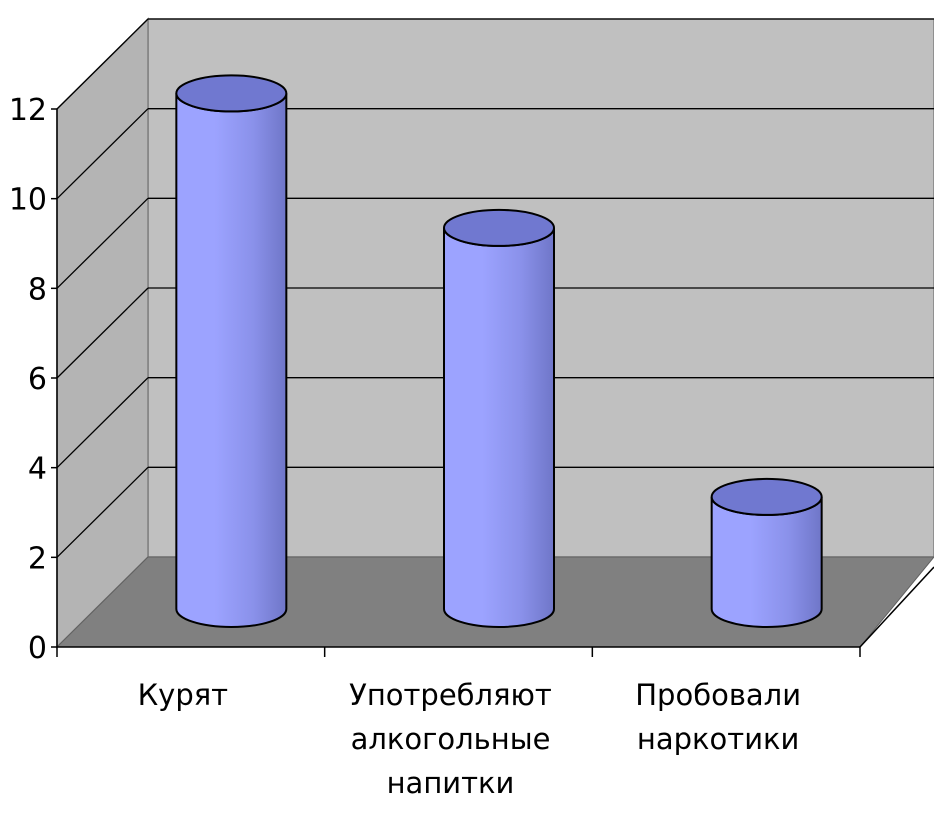 The image size is (934, 818). I want to click on x-category-label-line: Пробовали, so click(718, 695).